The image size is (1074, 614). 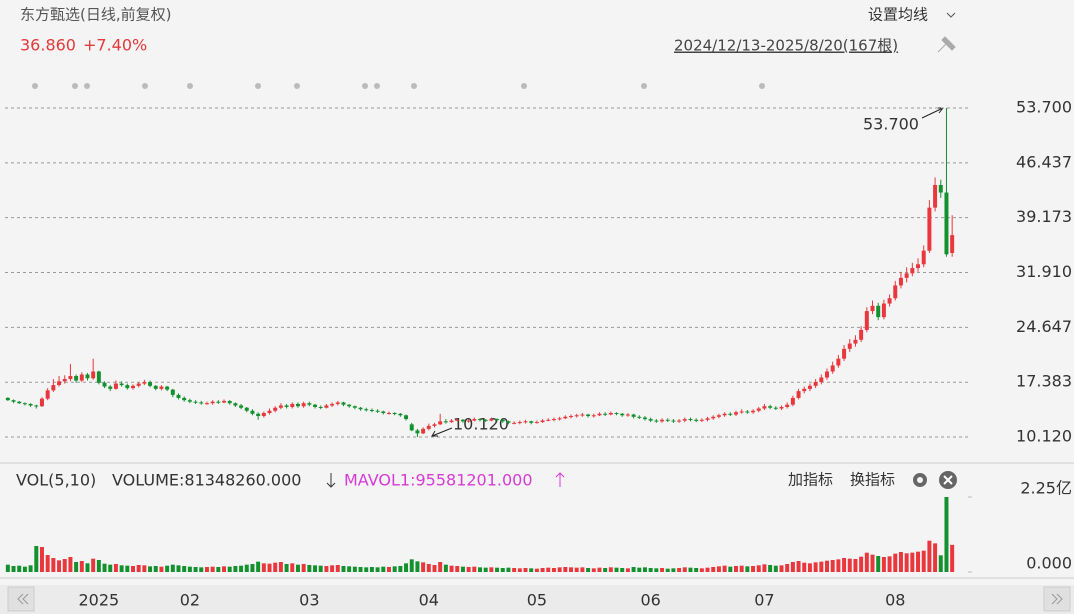 I want to click on y-tick-label: 39.173, so click(x=1044, y=216).